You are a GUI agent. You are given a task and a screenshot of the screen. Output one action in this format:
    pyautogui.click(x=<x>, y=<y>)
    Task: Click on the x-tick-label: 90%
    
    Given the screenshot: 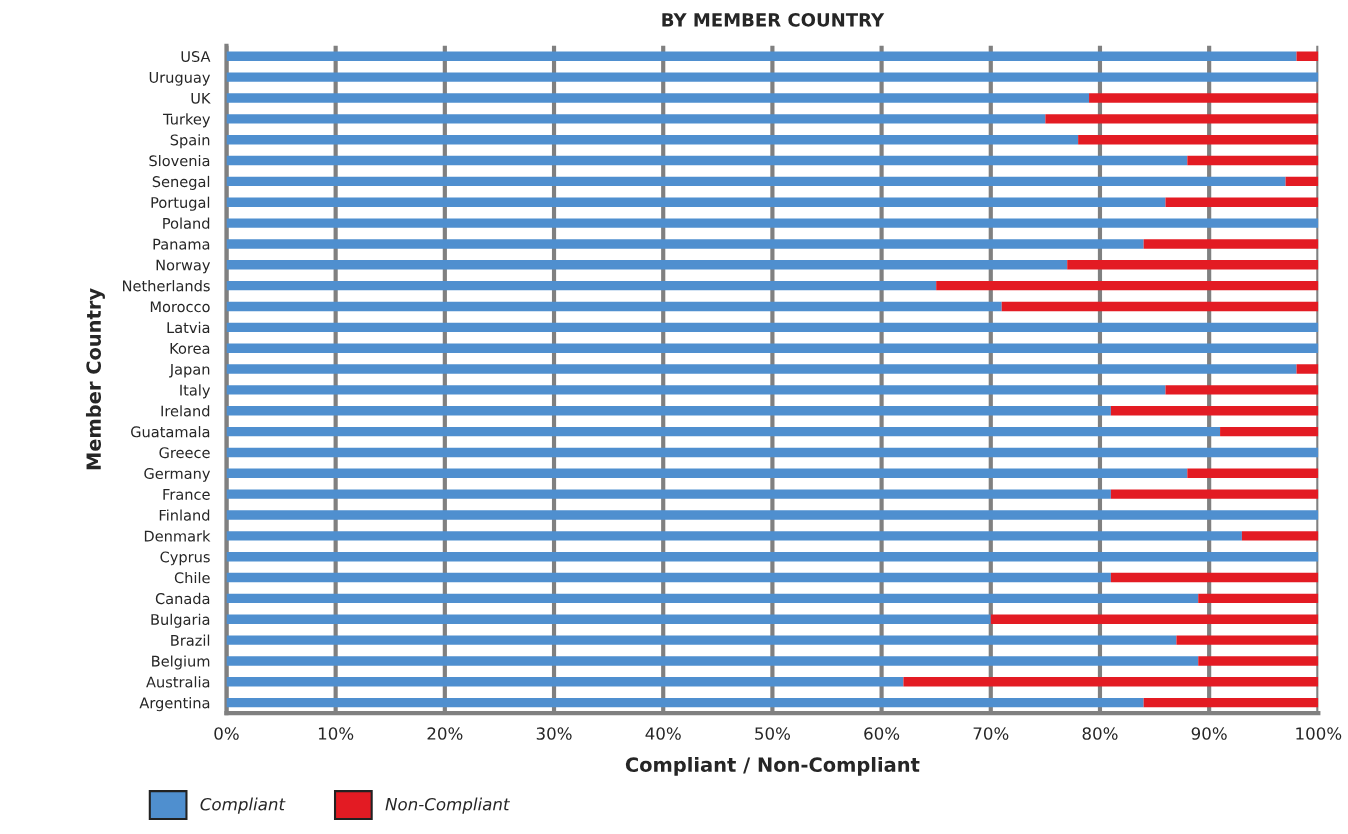 What is the action you would take?
    pyautogui.click(x=1209, y=733)
    